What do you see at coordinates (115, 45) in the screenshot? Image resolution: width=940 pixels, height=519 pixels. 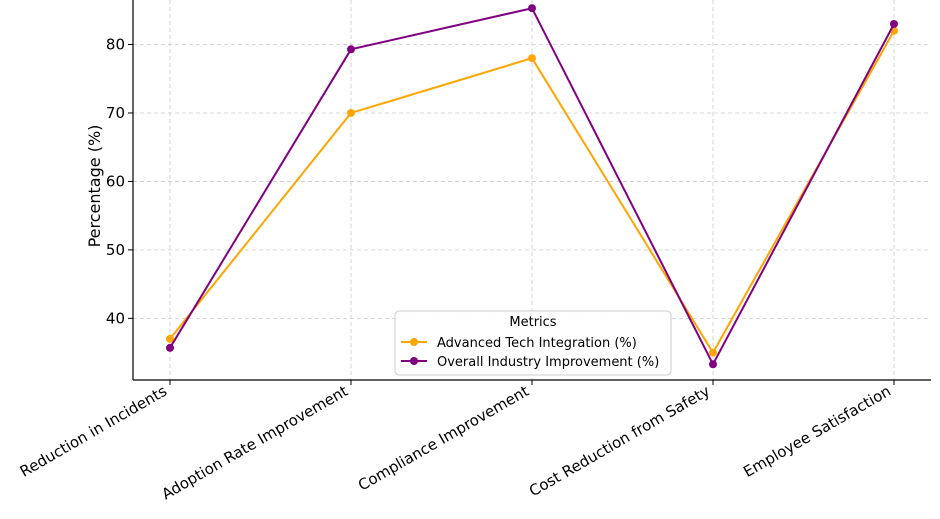 I see `y-tick-label: 80` at bounding box center [115, 45].